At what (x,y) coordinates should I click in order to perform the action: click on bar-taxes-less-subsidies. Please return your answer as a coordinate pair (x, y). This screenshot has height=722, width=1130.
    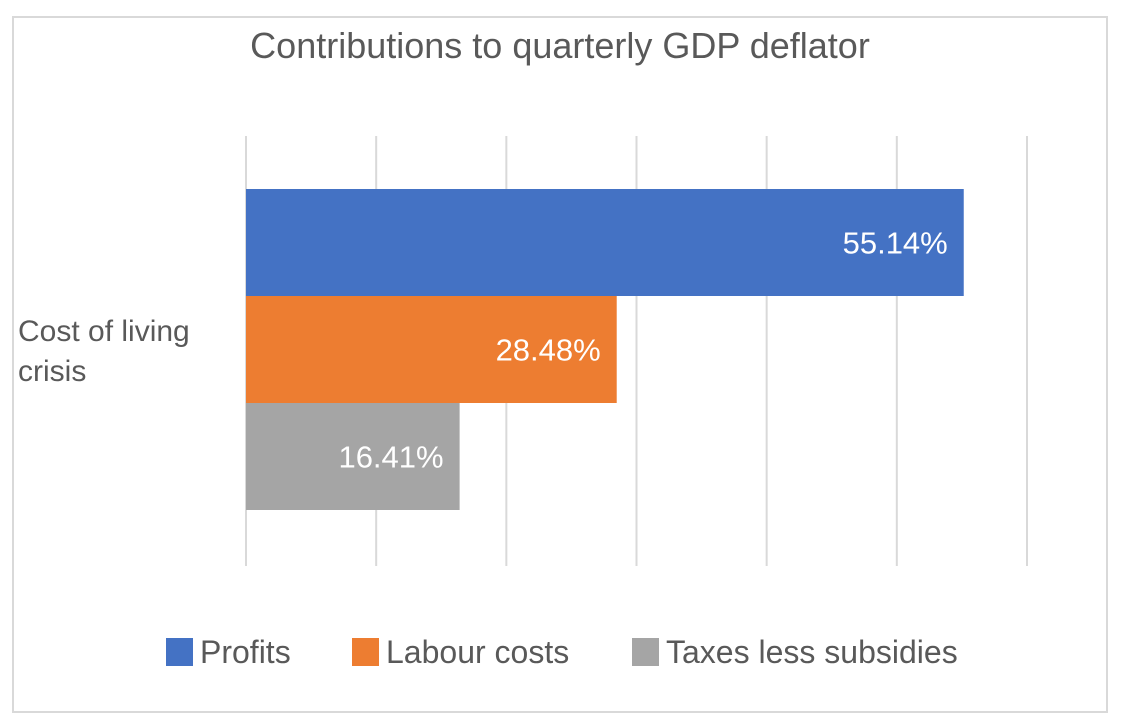
    Looking at the image, I should click on (353, 456).